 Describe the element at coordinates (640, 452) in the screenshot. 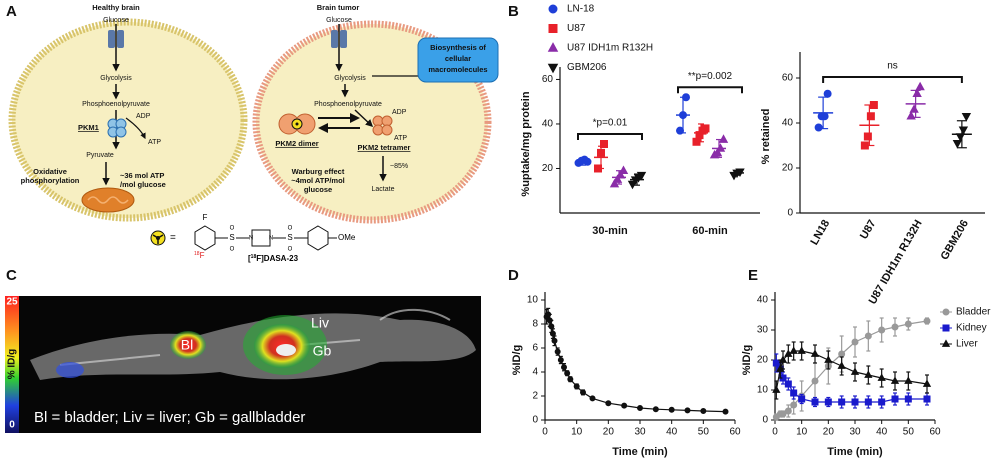

I see `x-axis-title: Time (min)` at that location.